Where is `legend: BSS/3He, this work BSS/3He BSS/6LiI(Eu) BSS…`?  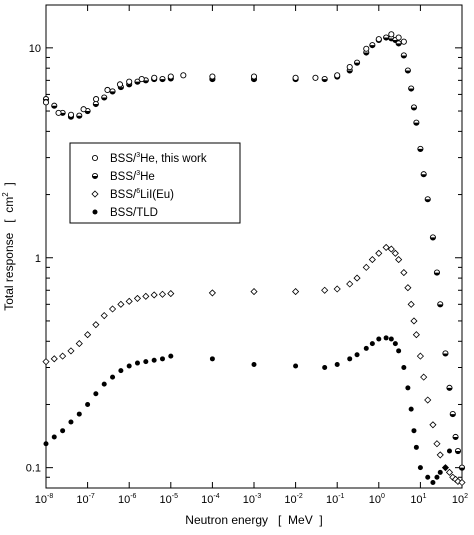 legend: BSS/3He, this work BSS/3He BSS/6LiI(Eu) BSS… is located at coordinates (155, 183).